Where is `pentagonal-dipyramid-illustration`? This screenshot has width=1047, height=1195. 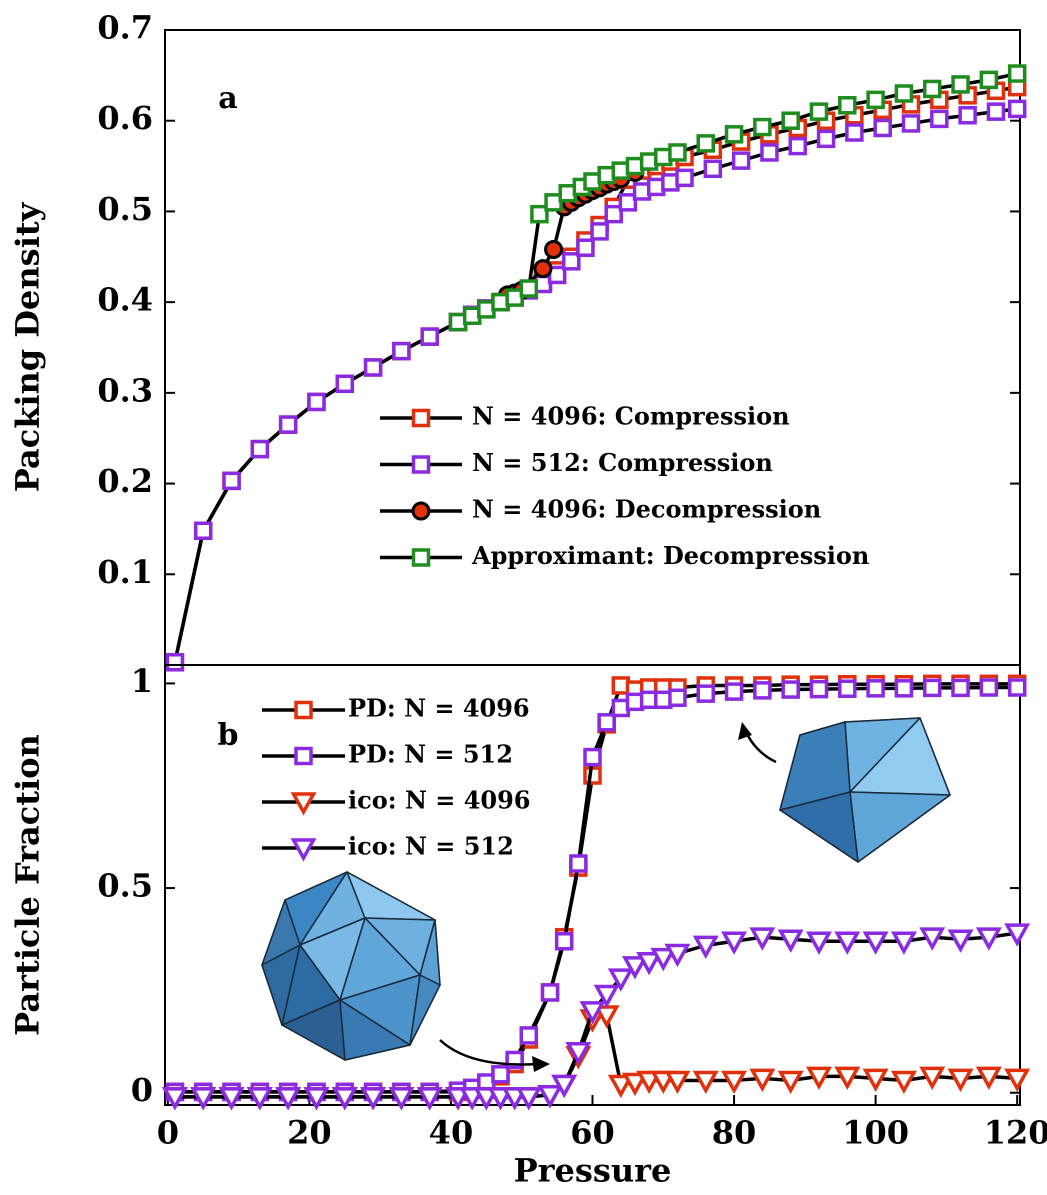
pentagonal-dipyramid-illustration is located at coordinates (865, 790).